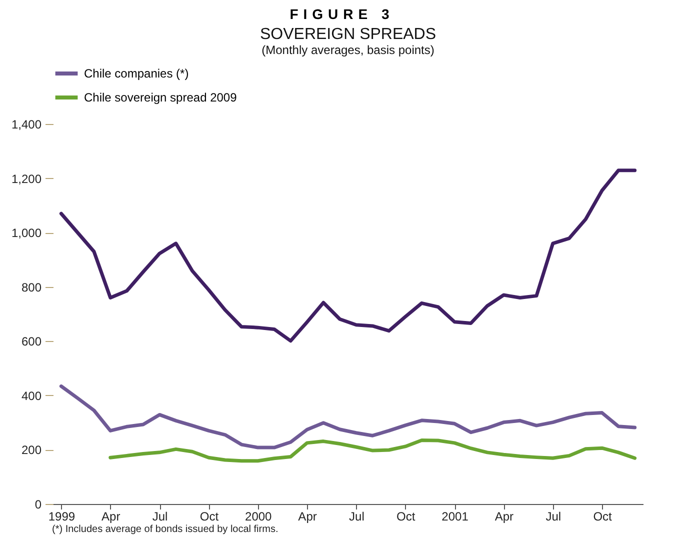 The height and width of the screenshot is (543, 684). What do you see at coordinates (38, 505) in the screenshot?
I see `y-tick-label: 0` at bounding box center [38, 505].